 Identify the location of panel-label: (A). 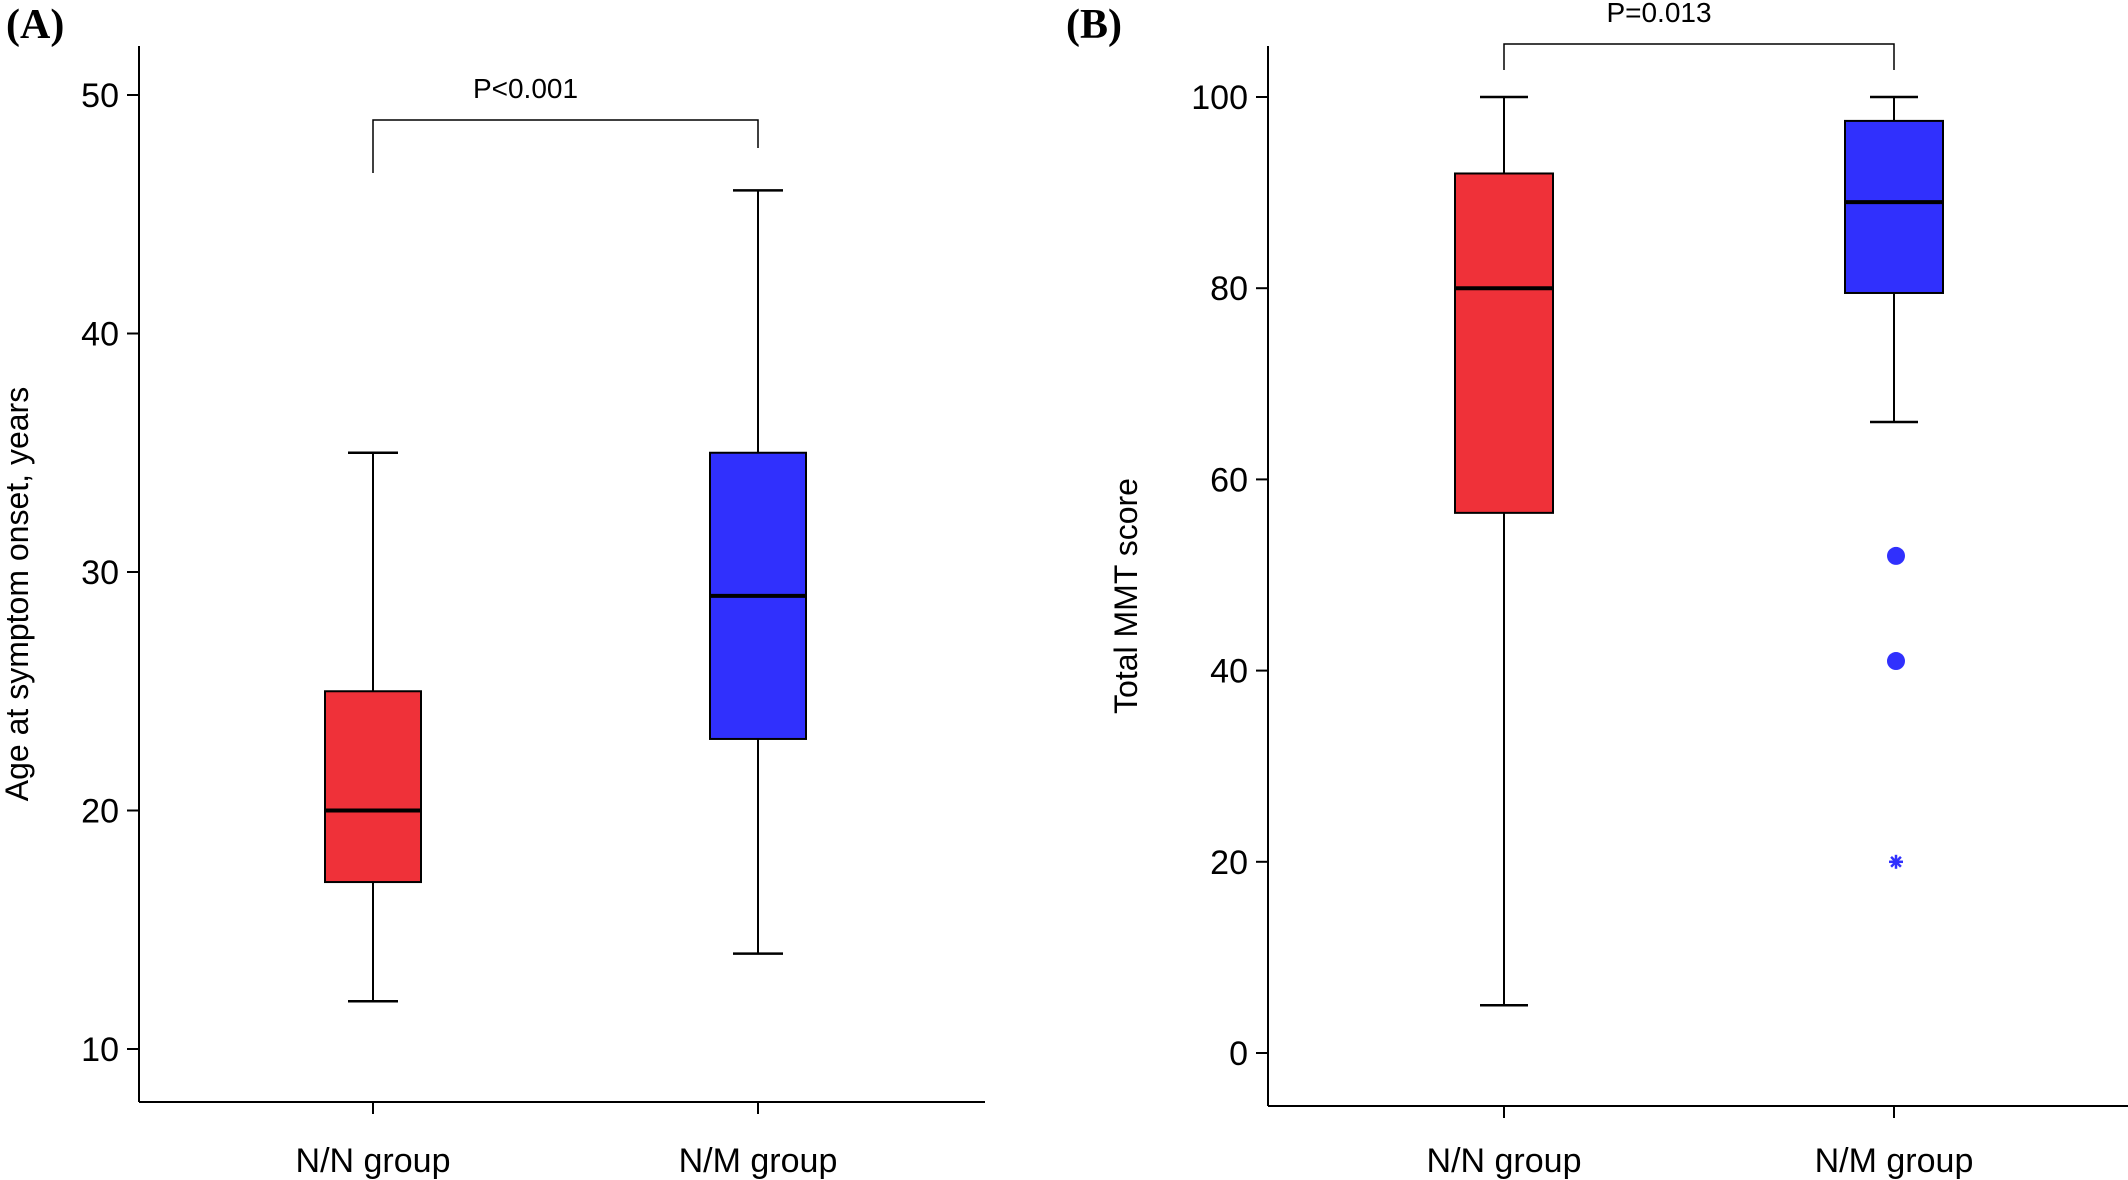
(35, 25).